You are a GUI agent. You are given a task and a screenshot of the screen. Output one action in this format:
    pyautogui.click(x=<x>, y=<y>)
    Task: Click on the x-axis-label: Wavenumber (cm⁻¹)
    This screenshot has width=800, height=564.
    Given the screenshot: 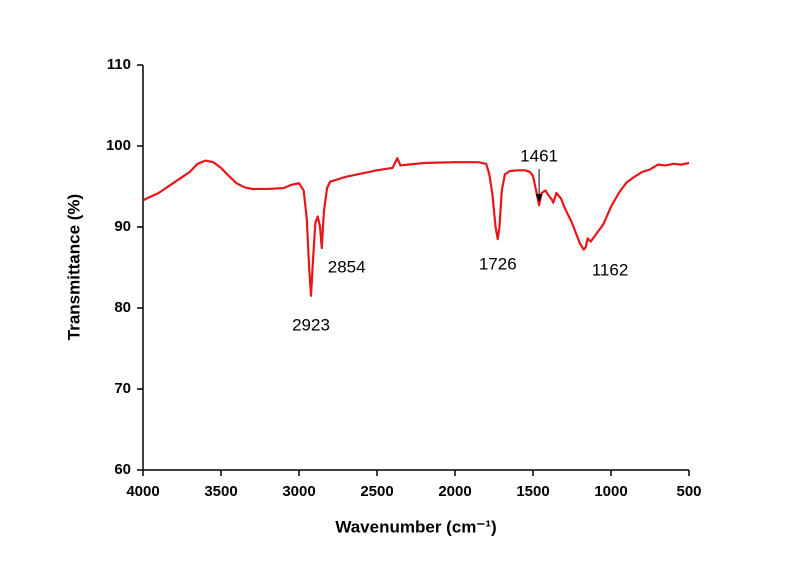 What is the action you would take?
    pyautogui.click(x=415, y=526)
    